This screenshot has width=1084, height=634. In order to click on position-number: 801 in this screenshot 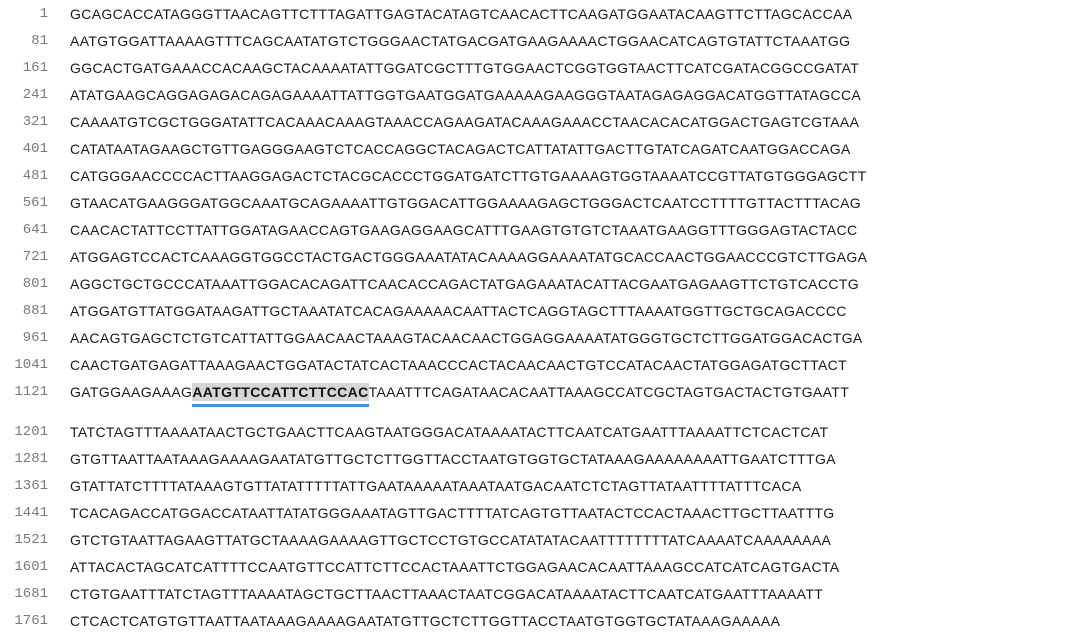, I will do `click(35, 284)`.